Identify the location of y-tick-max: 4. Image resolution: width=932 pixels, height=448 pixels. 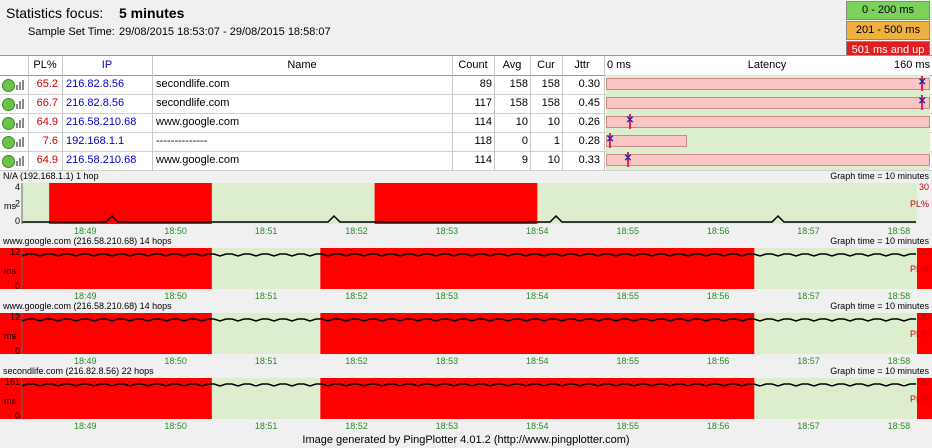
(17, 187).